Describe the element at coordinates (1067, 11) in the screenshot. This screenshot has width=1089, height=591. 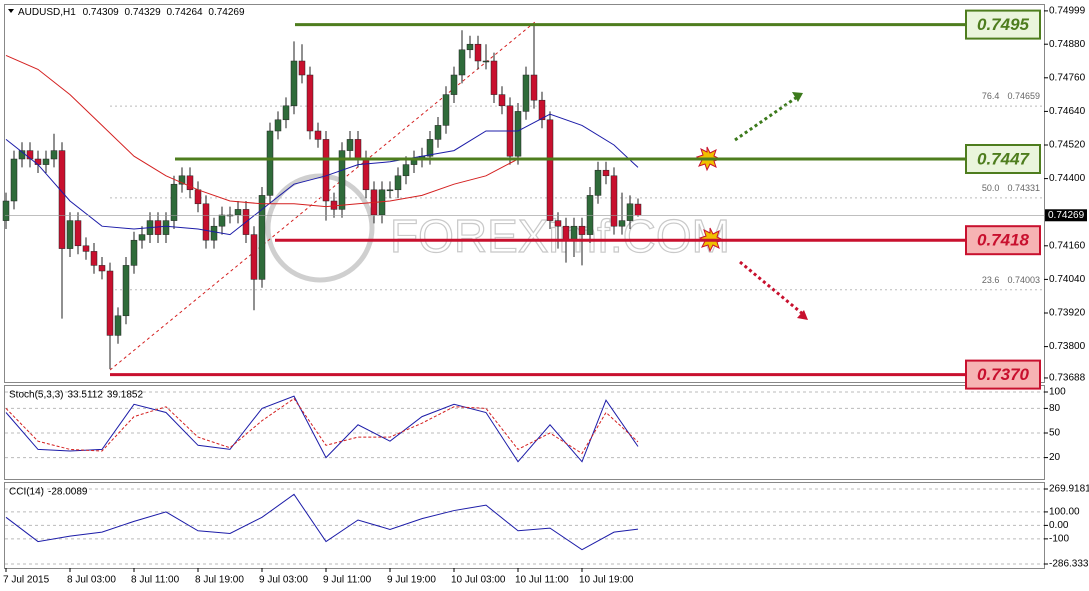
I see `y-tick-label: 0.74999` at that location.